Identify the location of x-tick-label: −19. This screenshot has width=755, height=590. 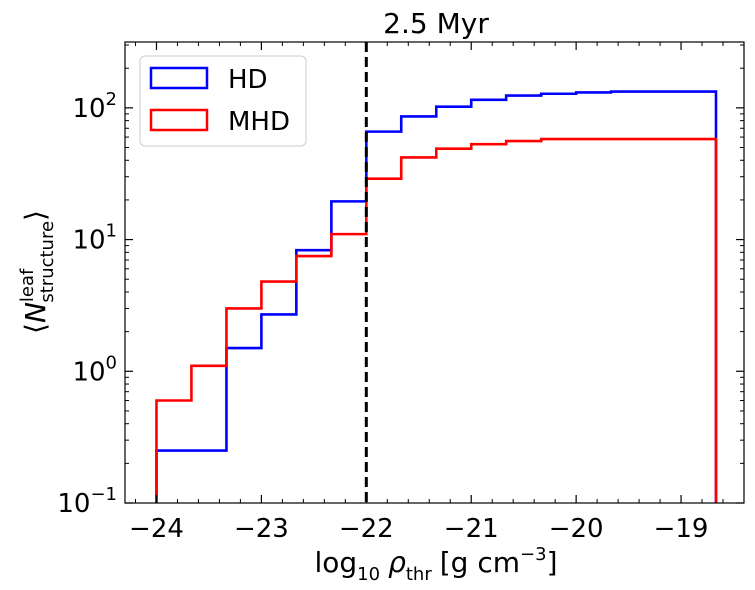
(681, 529).